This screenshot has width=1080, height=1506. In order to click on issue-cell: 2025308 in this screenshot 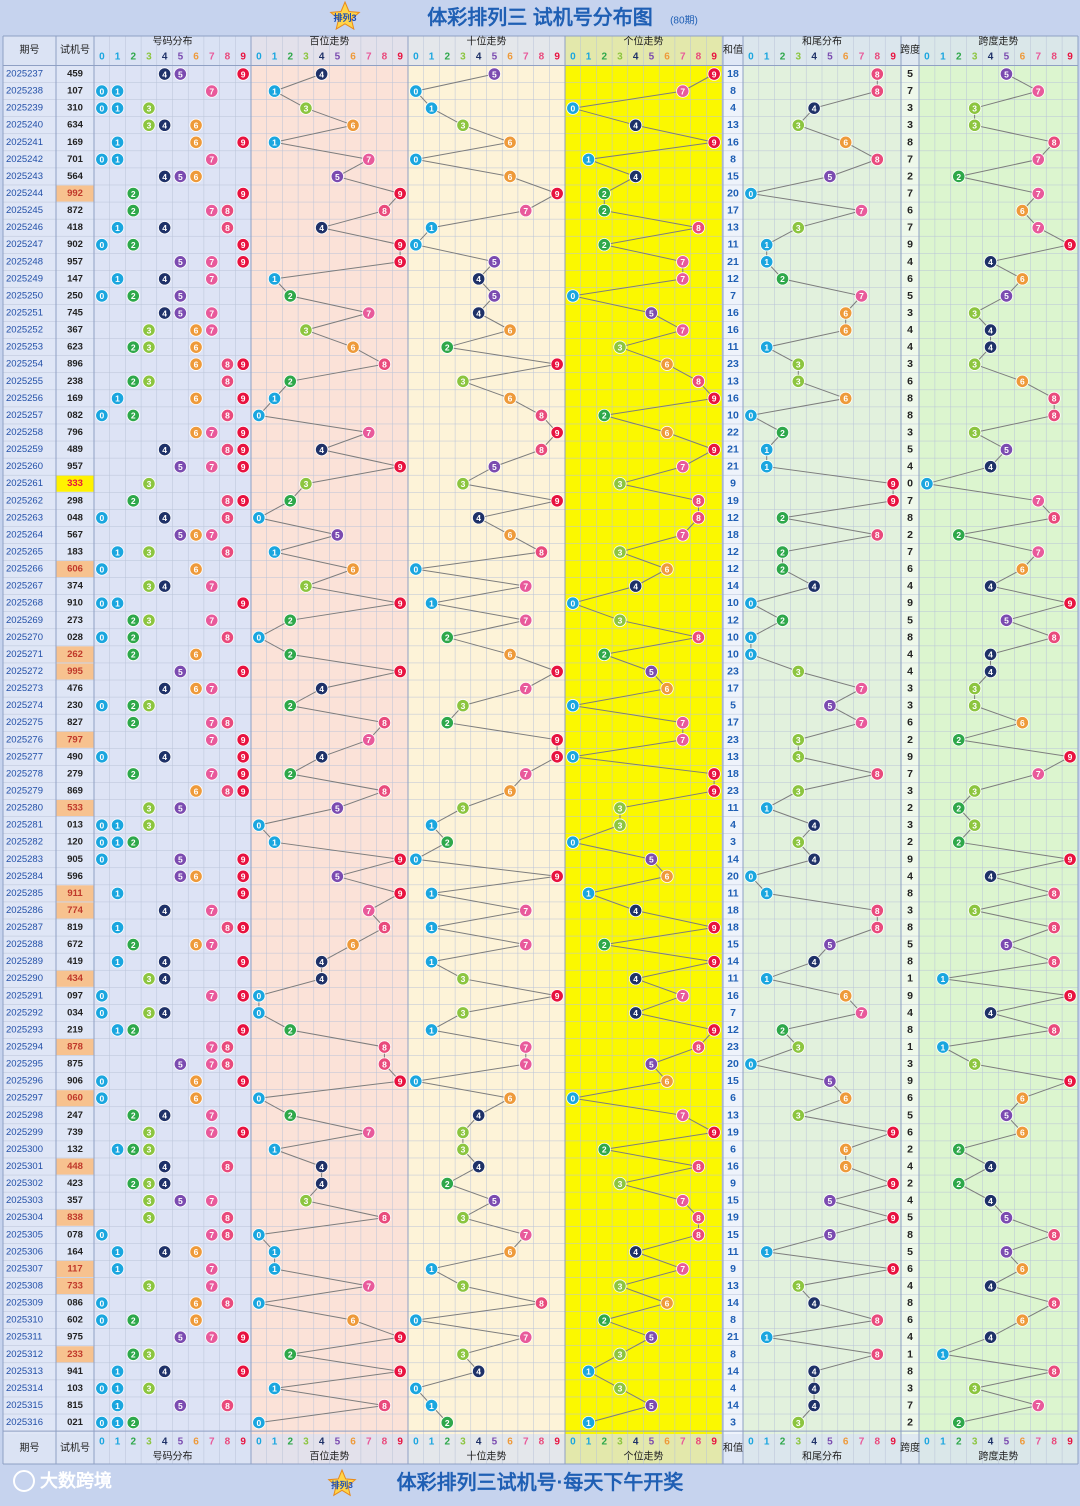, I will do `click(24, 1286)`.